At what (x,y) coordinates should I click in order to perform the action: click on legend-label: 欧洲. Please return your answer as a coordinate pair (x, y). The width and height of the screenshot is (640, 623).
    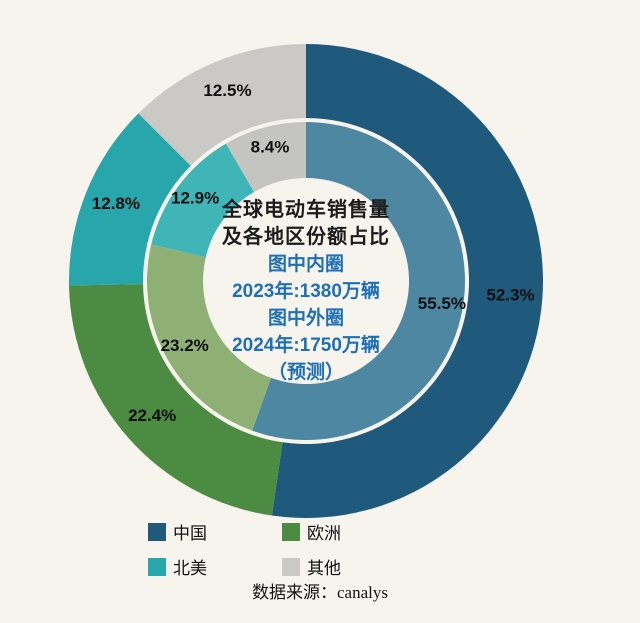
    Looking at the image, I should click on (324, 533).